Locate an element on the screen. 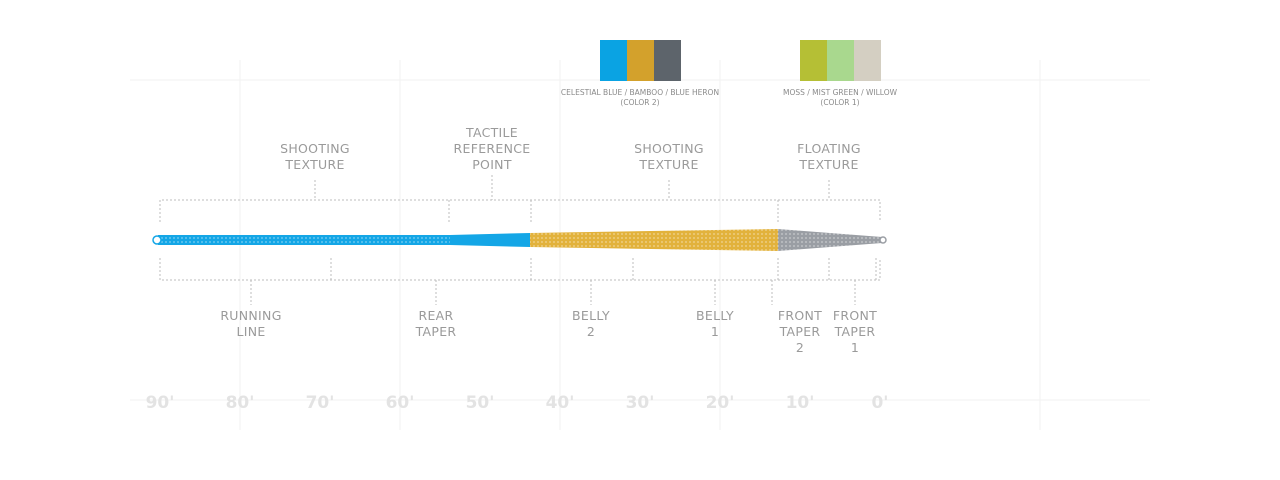  bottom-label: BELLY 2 is located at coordinates (591, 323).